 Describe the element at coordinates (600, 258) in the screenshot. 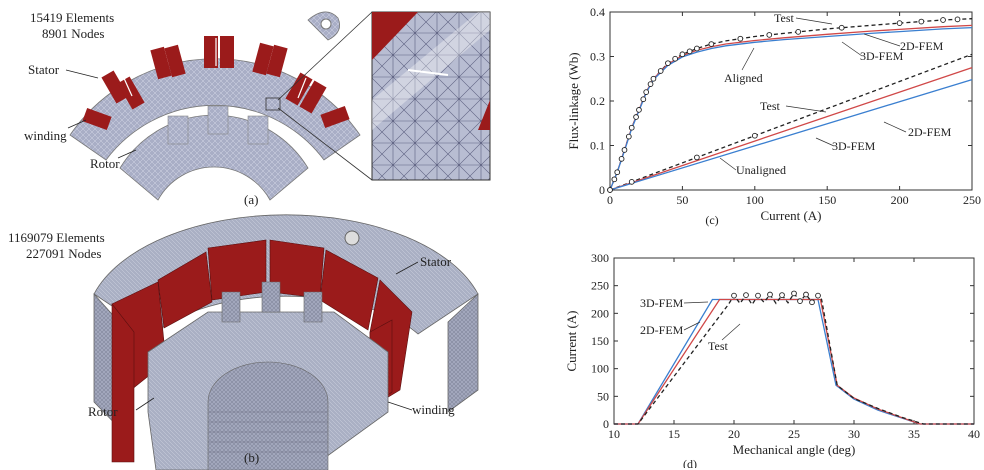

I see `y-tick-label: 300` at that location.